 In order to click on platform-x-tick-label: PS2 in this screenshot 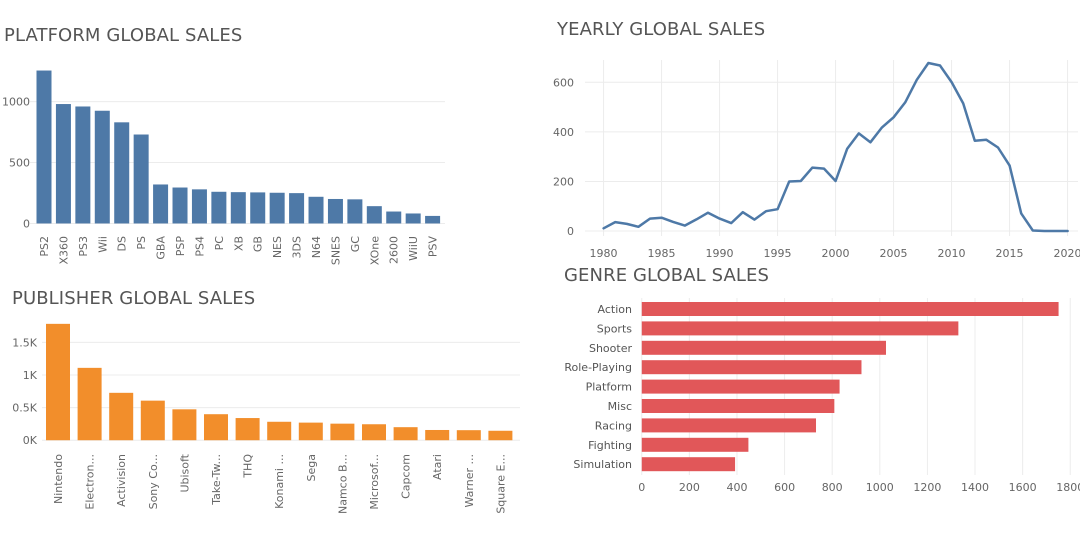, I will do `click(44, 246)`.